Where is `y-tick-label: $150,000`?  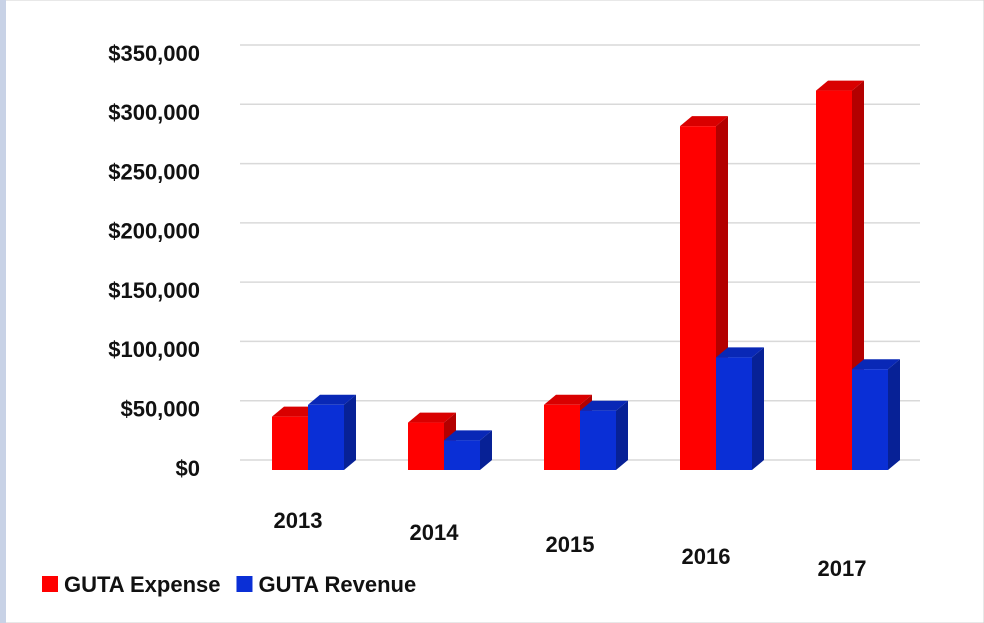
y-tick-label: $150,000 is located at coordinates (154, 290).